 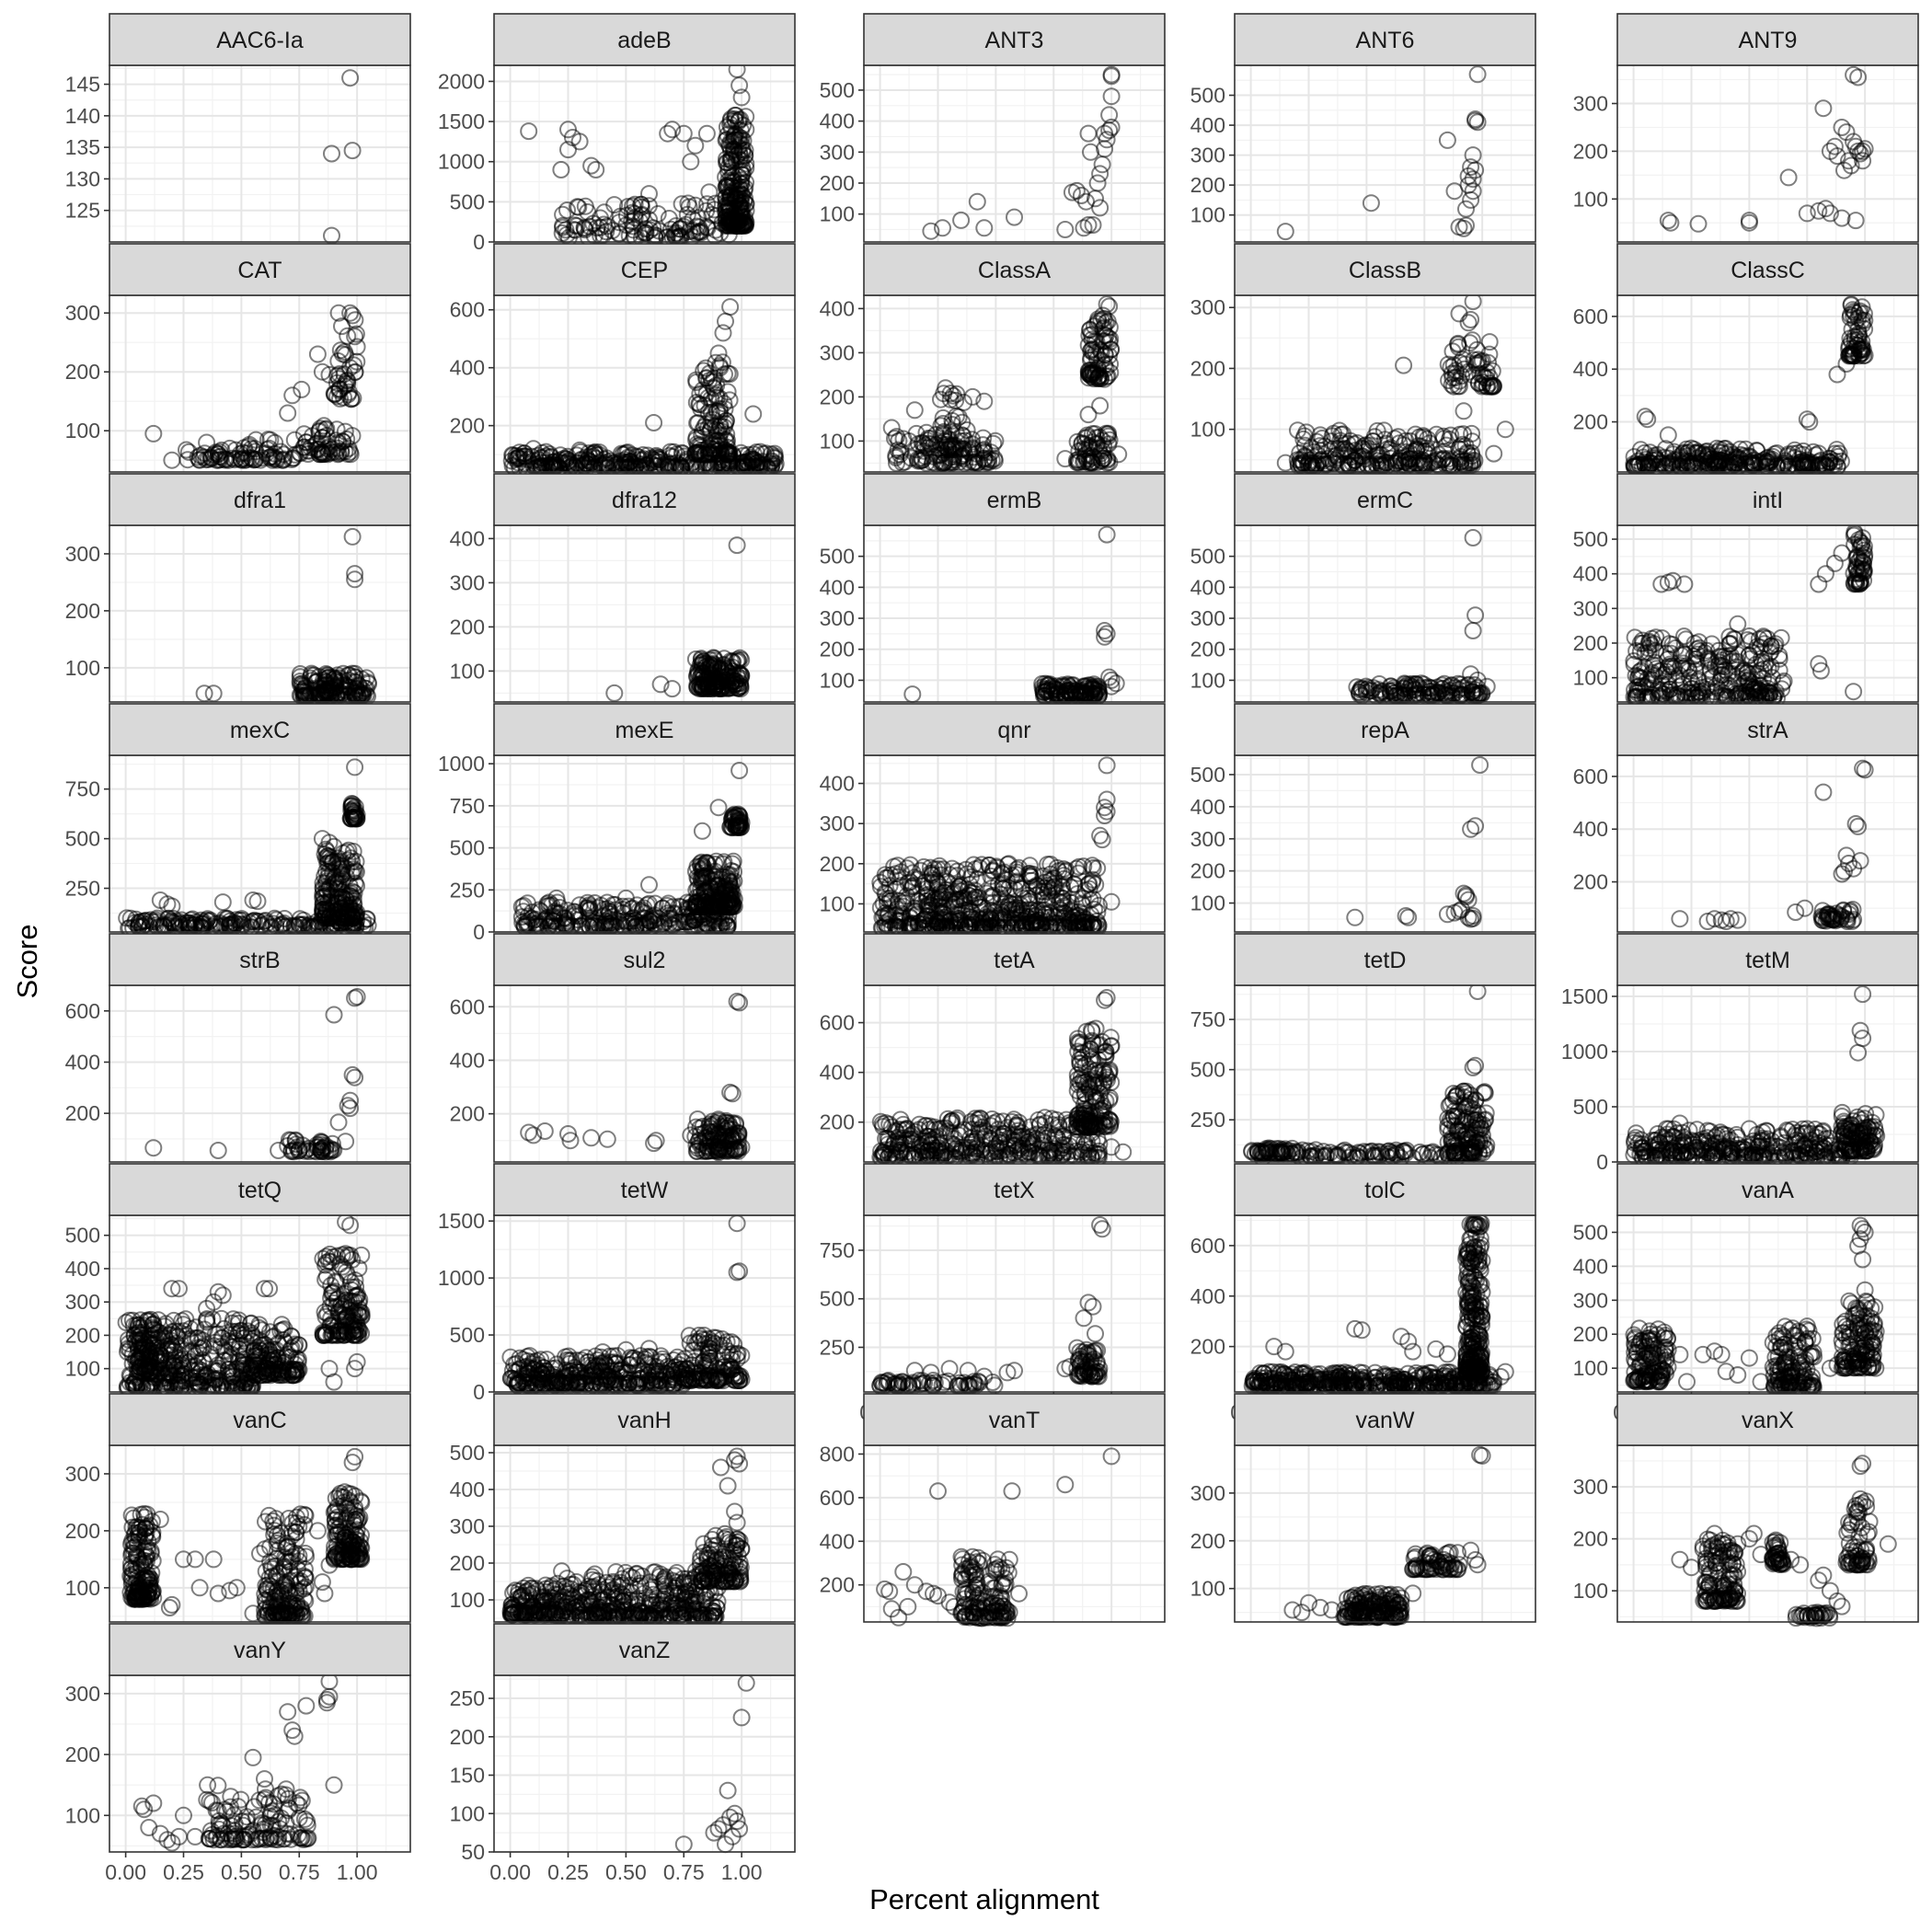 What do you see at coordinates (479, 242) in the screenshot?
I see `y-tick-label: 0` at bounding box center [479, 242].